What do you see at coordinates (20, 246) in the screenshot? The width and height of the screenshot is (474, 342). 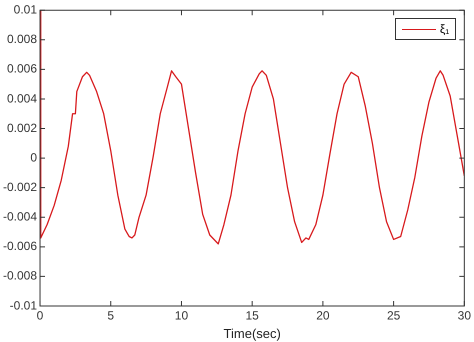 I see `y-tick-label: -0.006` at bounding box center [20, 246].